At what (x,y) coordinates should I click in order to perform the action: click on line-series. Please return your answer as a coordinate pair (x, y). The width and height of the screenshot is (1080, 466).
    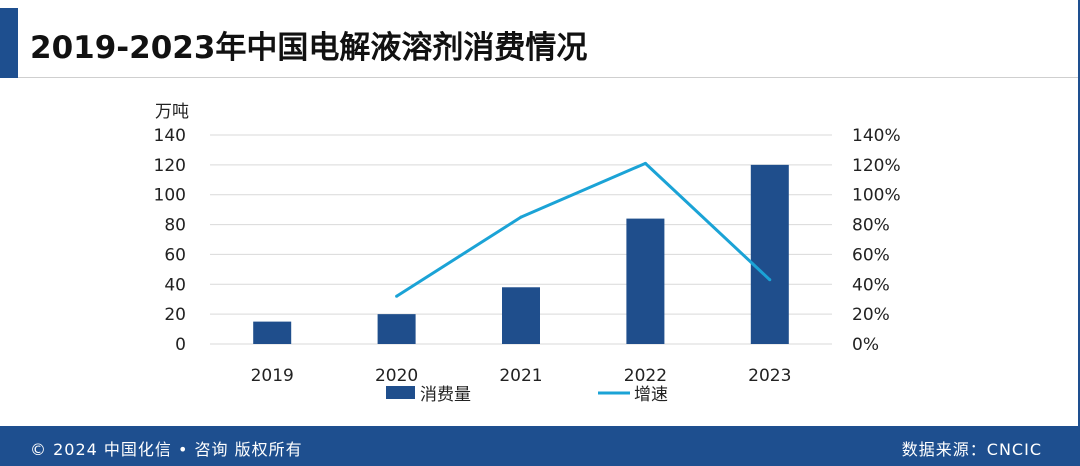
    Looking at the image, I should click on (583, 229).